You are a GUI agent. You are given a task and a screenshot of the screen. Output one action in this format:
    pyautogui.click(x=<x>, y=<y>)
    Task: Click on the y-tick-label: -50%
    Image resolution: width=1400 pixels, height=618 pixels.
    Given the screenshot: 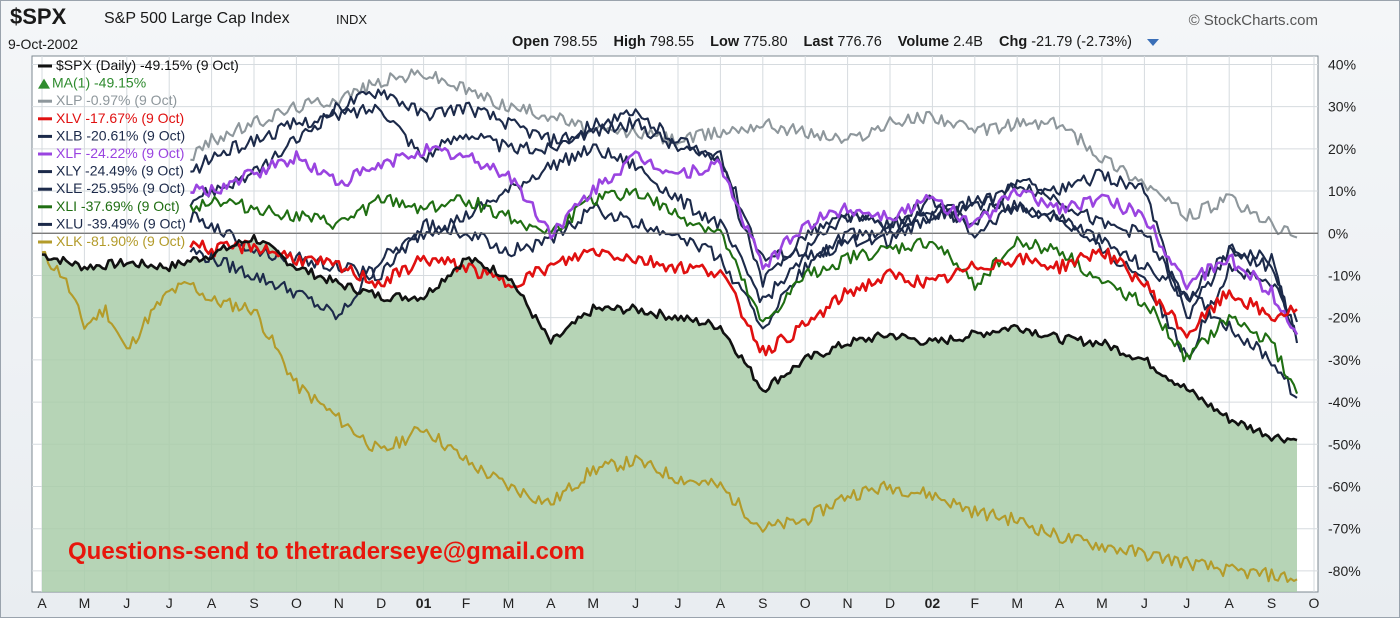 What is the action you would take?
    pyautogui.click(x=1344, y=444)
    